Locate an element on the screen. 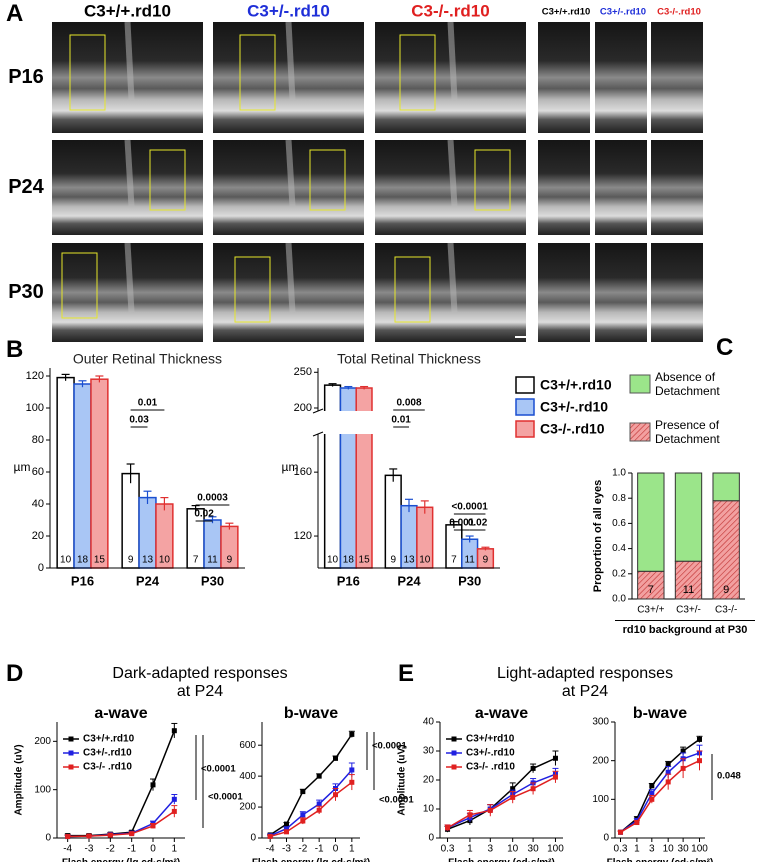  count-label: 11 is located at coordinates (212, 560).